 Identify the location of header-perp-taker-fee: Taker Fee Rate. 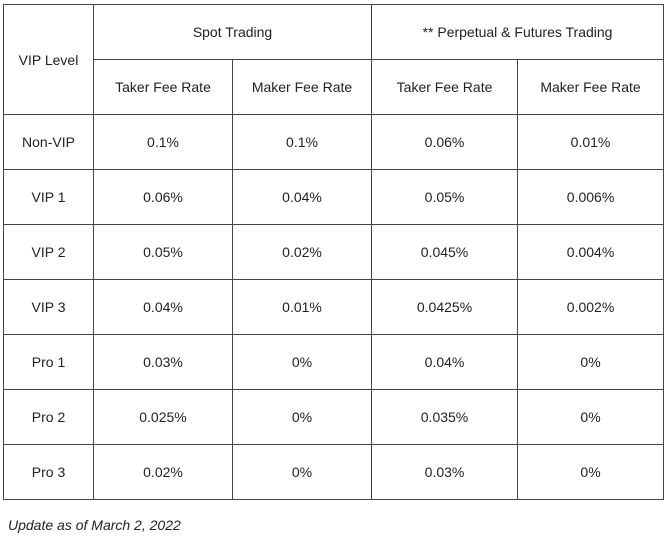
(445, 87).